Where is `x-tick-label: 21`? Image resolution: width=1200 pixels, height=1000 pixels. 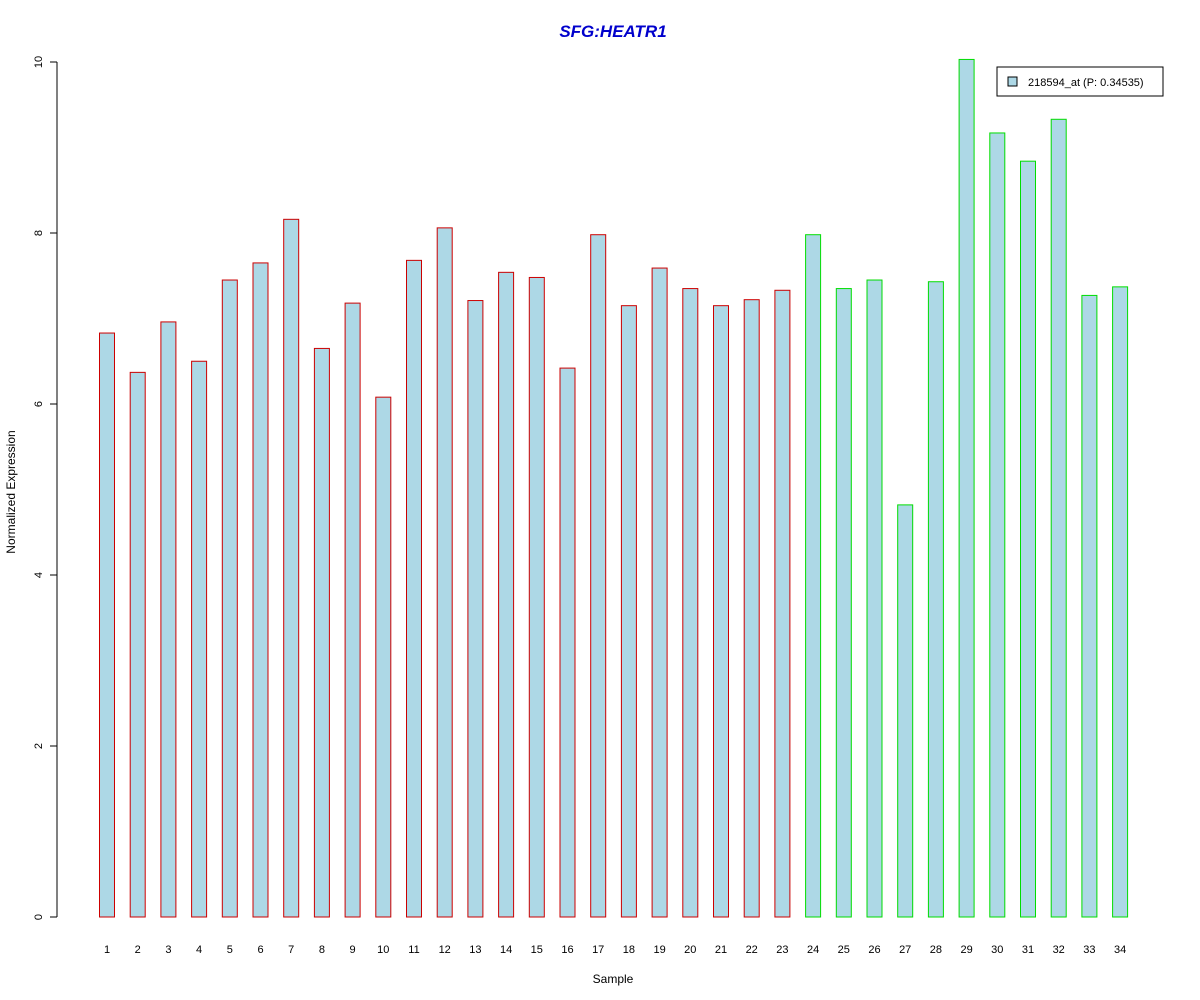 x-tick-label: 21 is located at coordinates (721, 950).